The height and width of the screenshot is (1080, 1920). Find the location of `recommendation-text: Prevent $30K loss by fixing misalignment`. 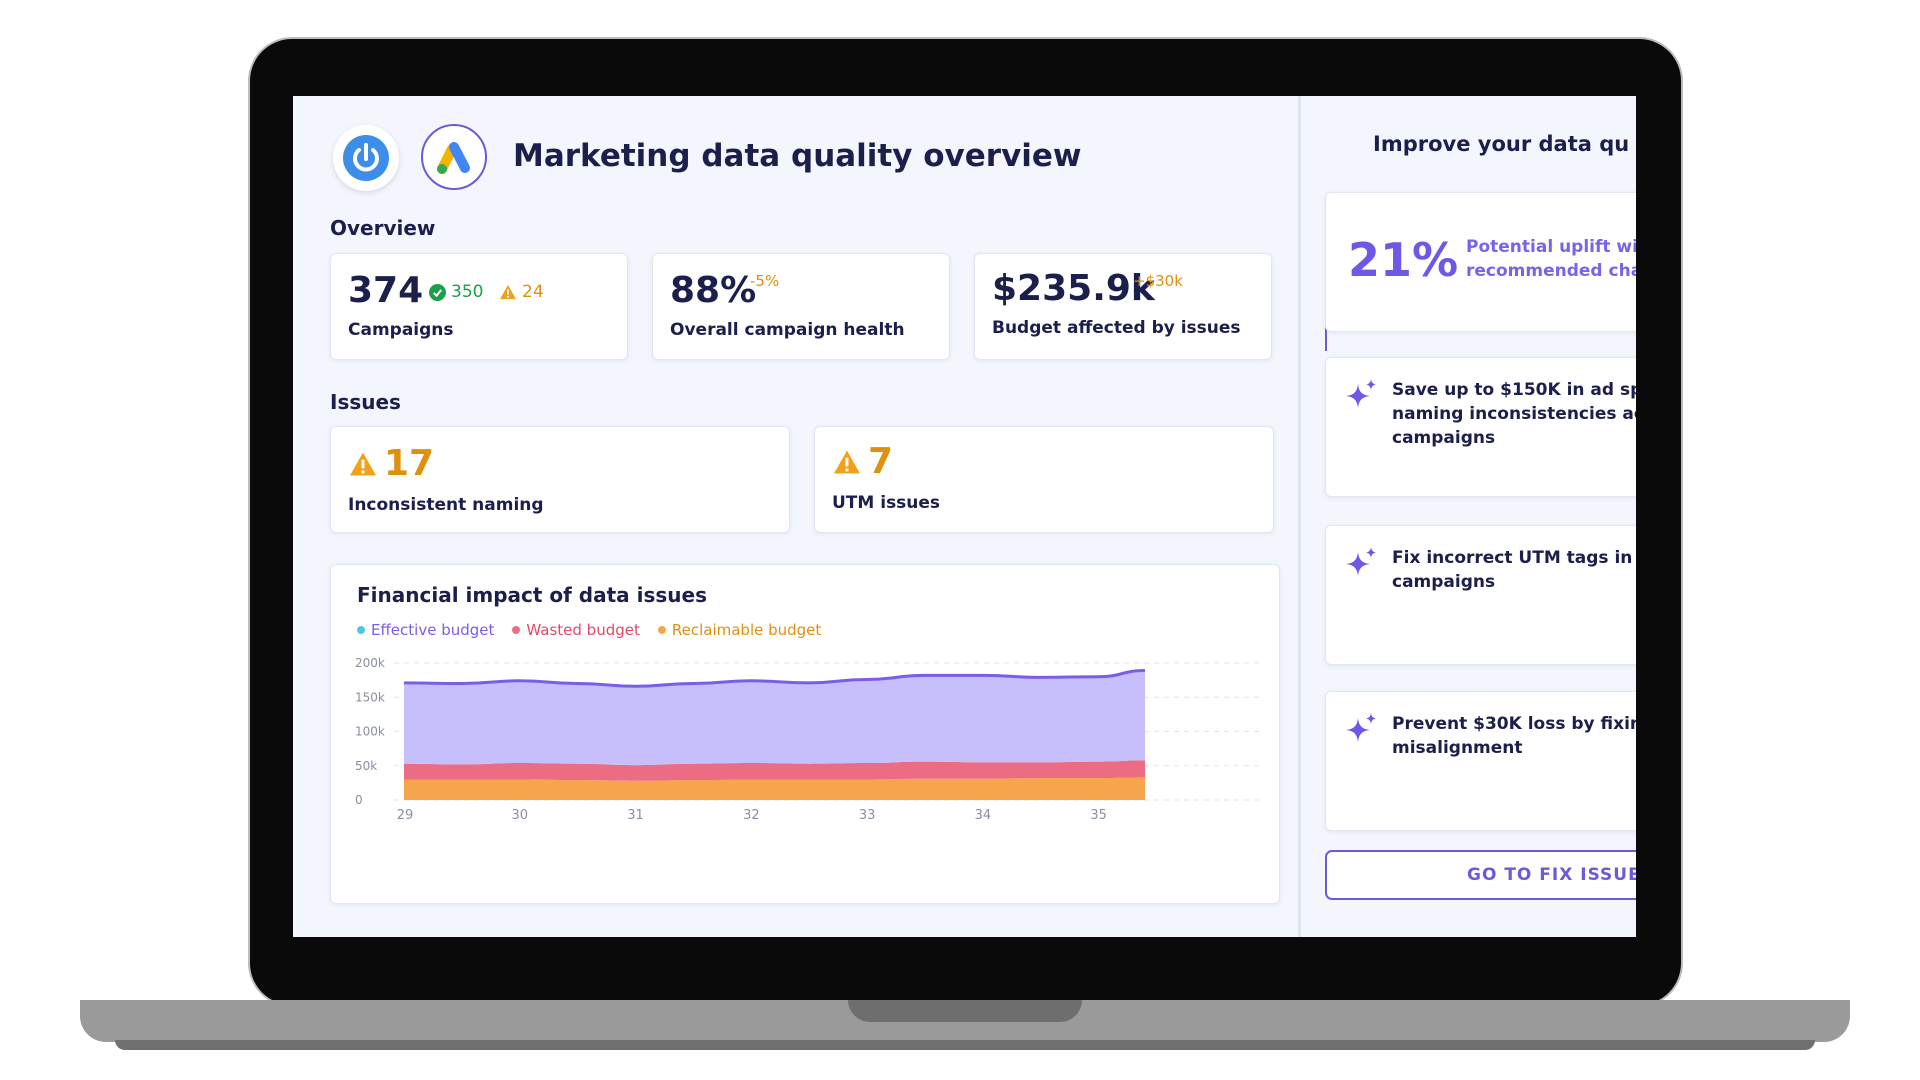

recommendation-text: Prevent $30K loss by fixing misalignment is located at coordinates (1514, 736).